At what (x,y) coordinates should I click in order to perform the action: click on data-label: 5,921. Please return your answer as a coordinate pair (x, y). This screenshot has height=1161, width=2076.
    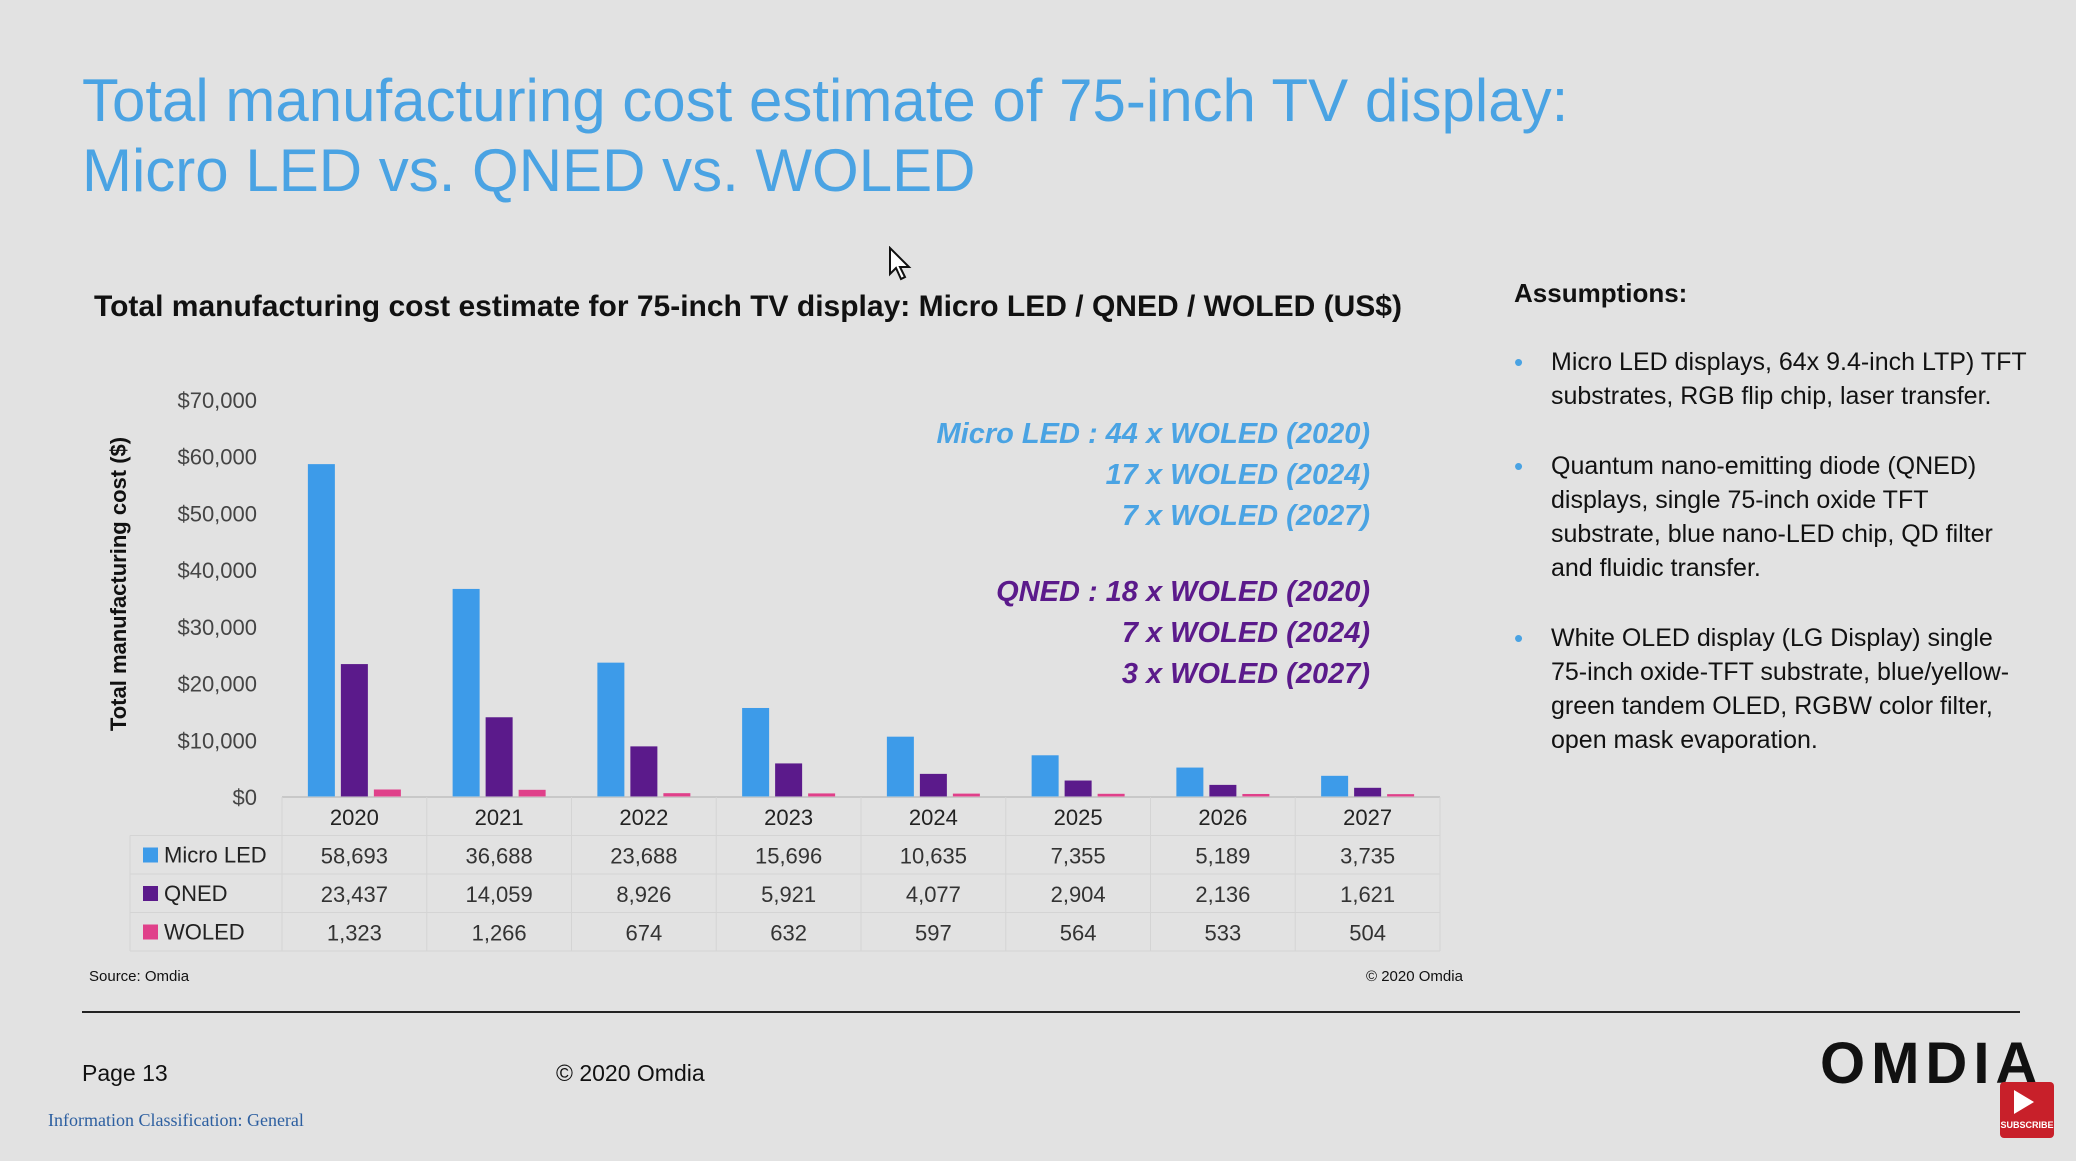
    Looking at the image, I should click on (788, 894).